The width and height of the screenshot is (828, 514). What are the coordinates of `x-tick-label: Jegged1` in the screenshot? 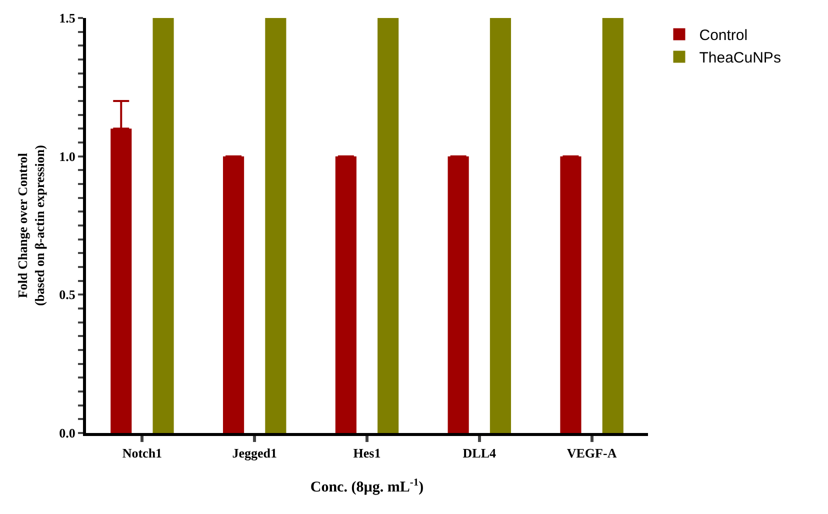 It's located at (254, 453).